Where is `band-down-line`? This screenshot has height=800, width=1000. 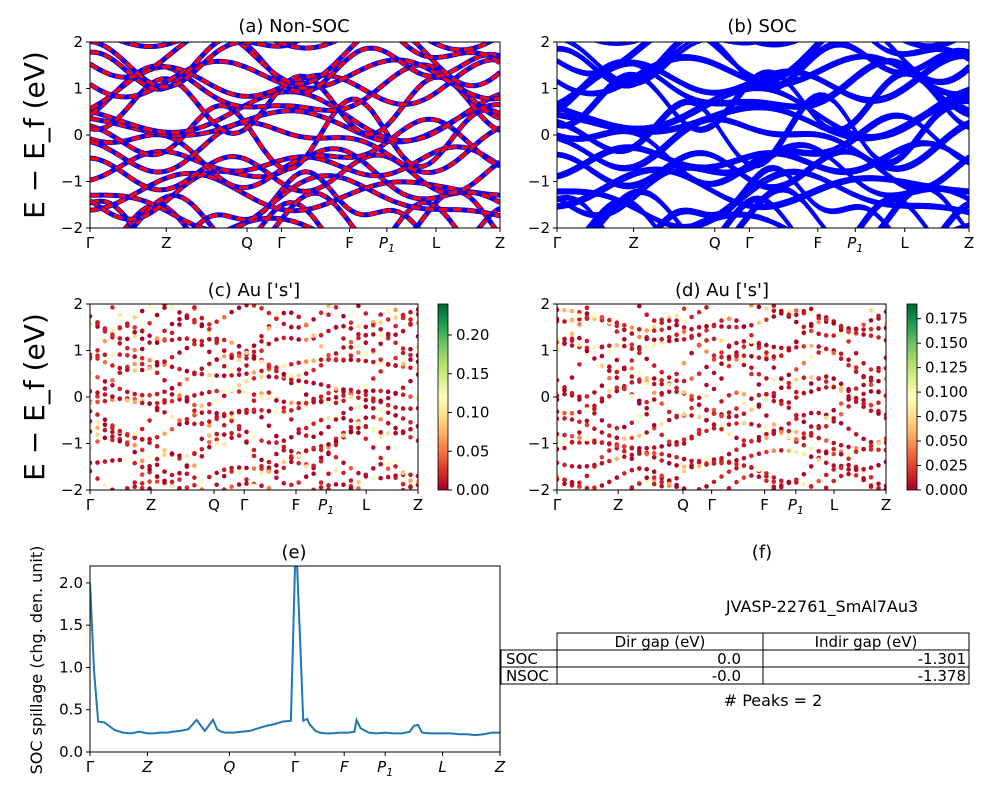 band-down-line is located at coordinates (295, 68).